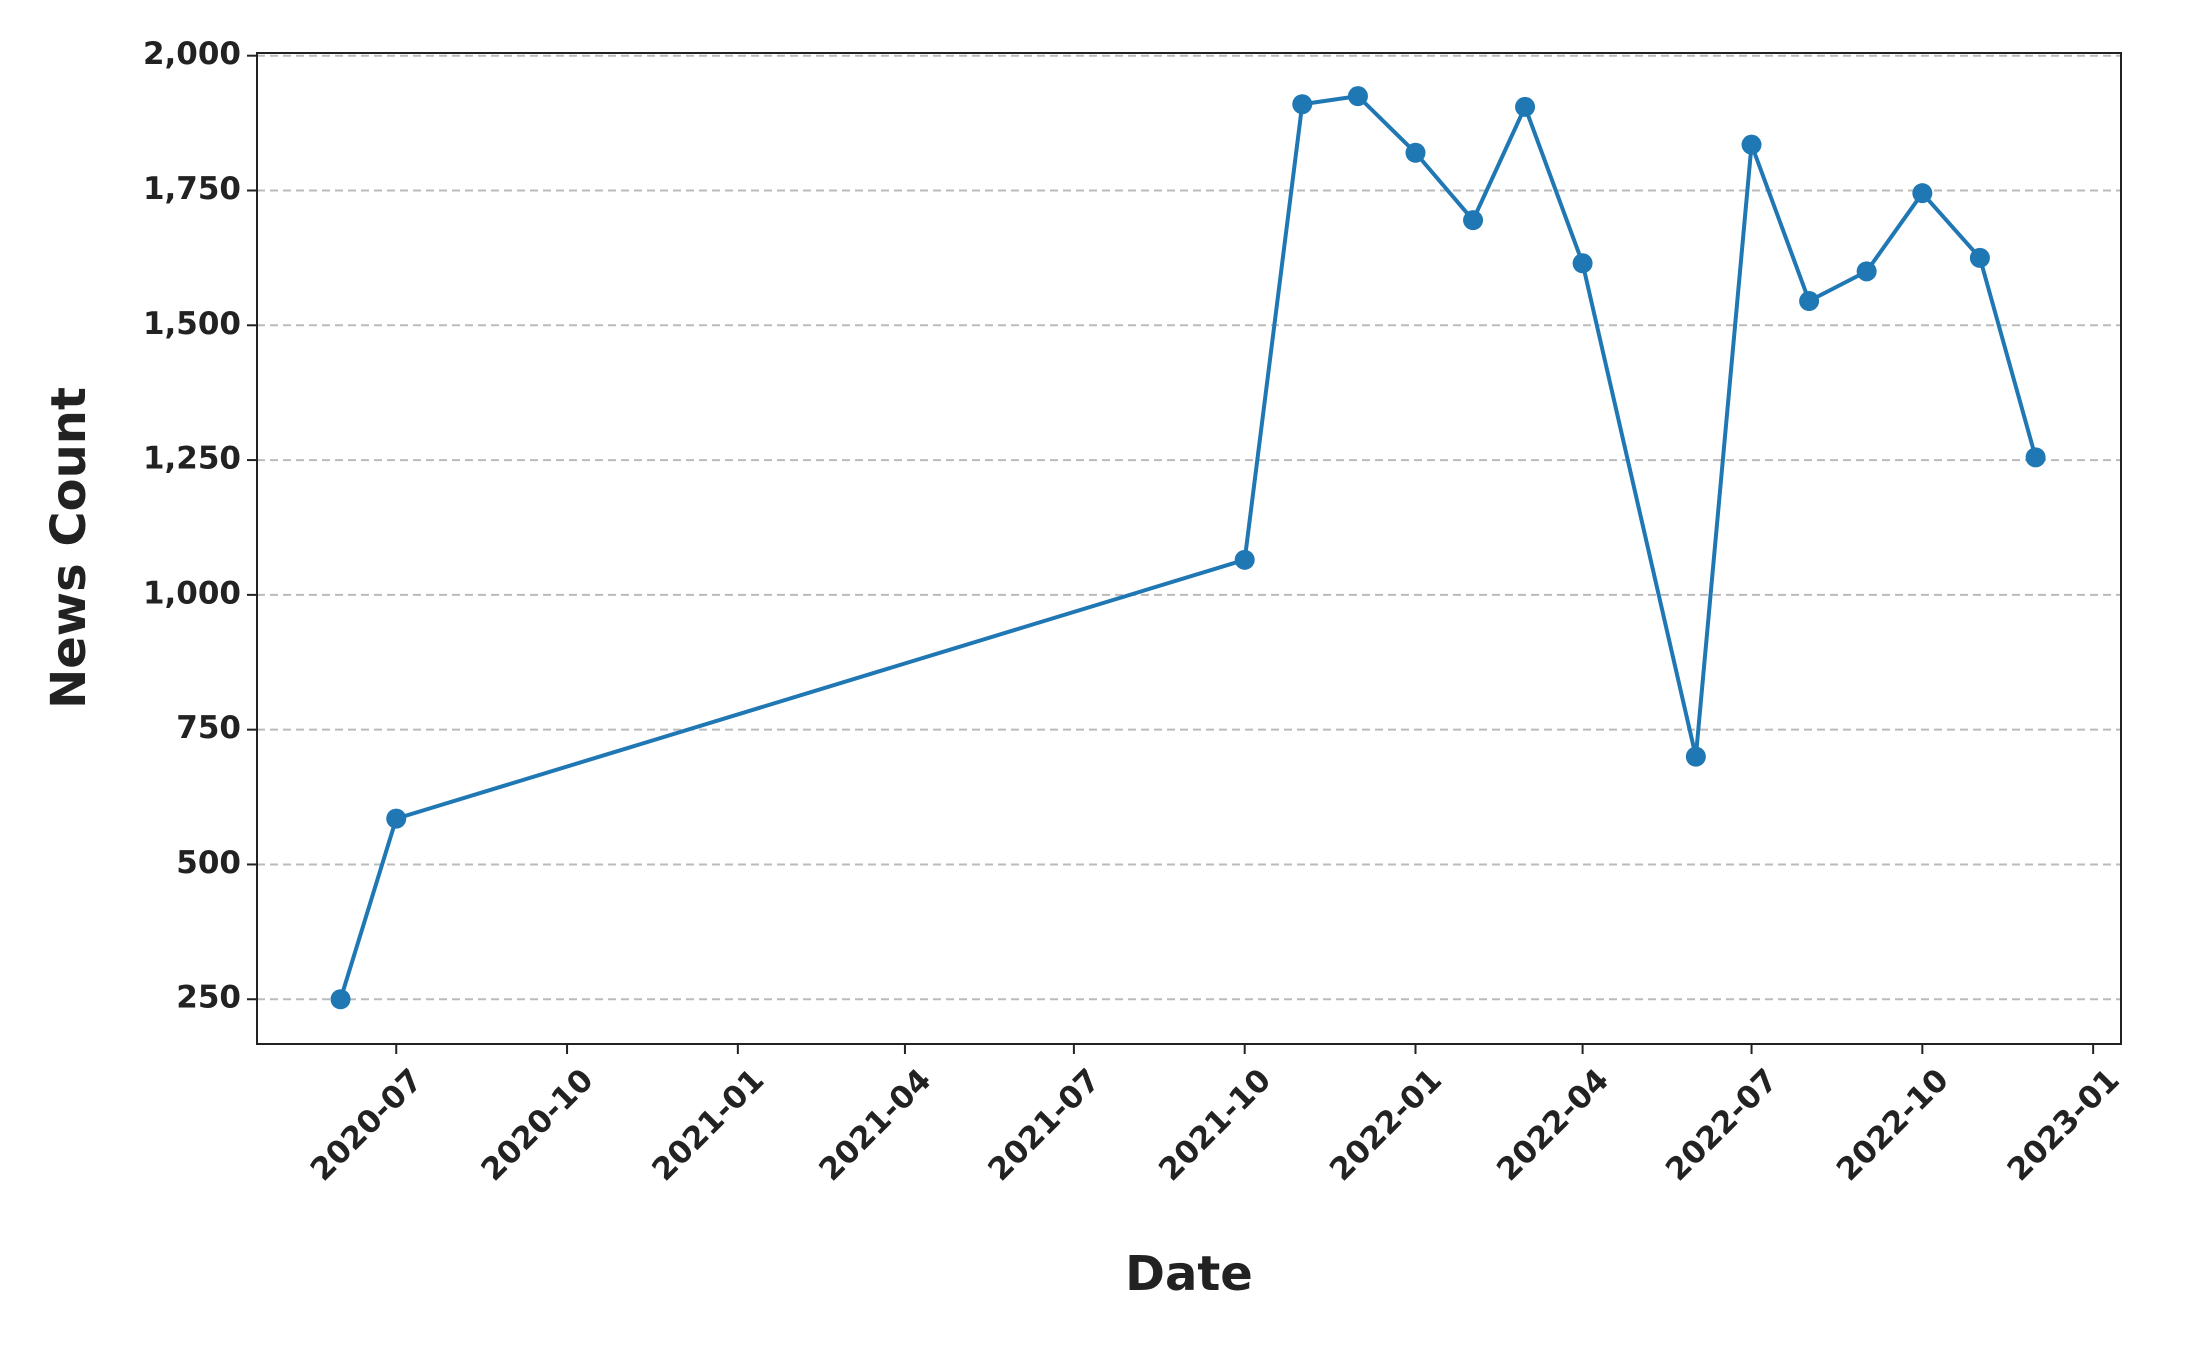 This screenshot has height=1353, width=2188. What do you see at coordinates (208, 863) in the screenshot?
I see `y-tick-label: 500` at bounding box center [208, 863].